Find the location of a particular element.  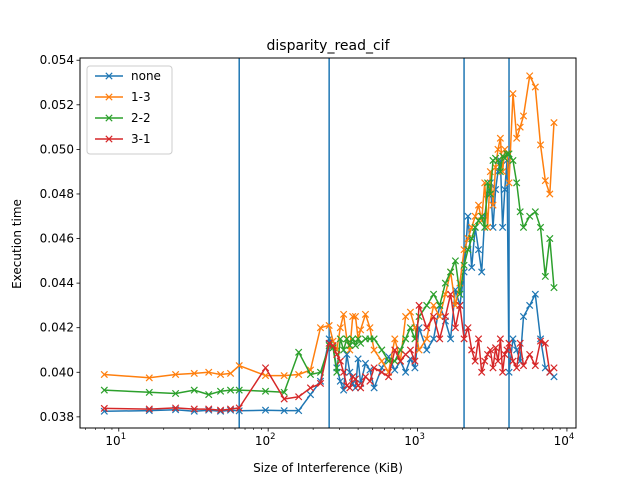

legend-item-none: none is located at coordinates (128, 76).